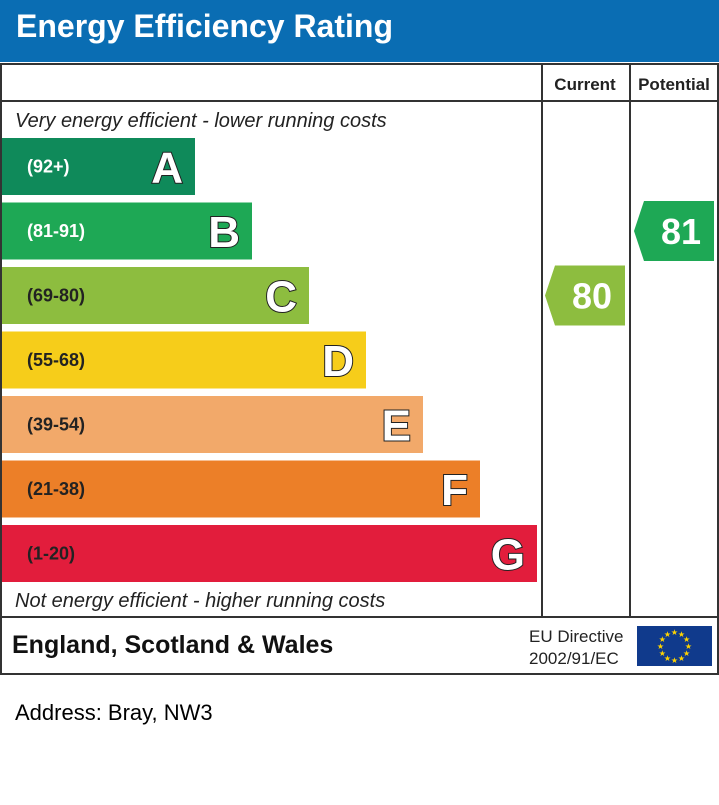 This screenshot has height=805, width=719. Describe the element at coordinates (167, 168) in the screenshot. I see `band-letter-a: A` at that location.